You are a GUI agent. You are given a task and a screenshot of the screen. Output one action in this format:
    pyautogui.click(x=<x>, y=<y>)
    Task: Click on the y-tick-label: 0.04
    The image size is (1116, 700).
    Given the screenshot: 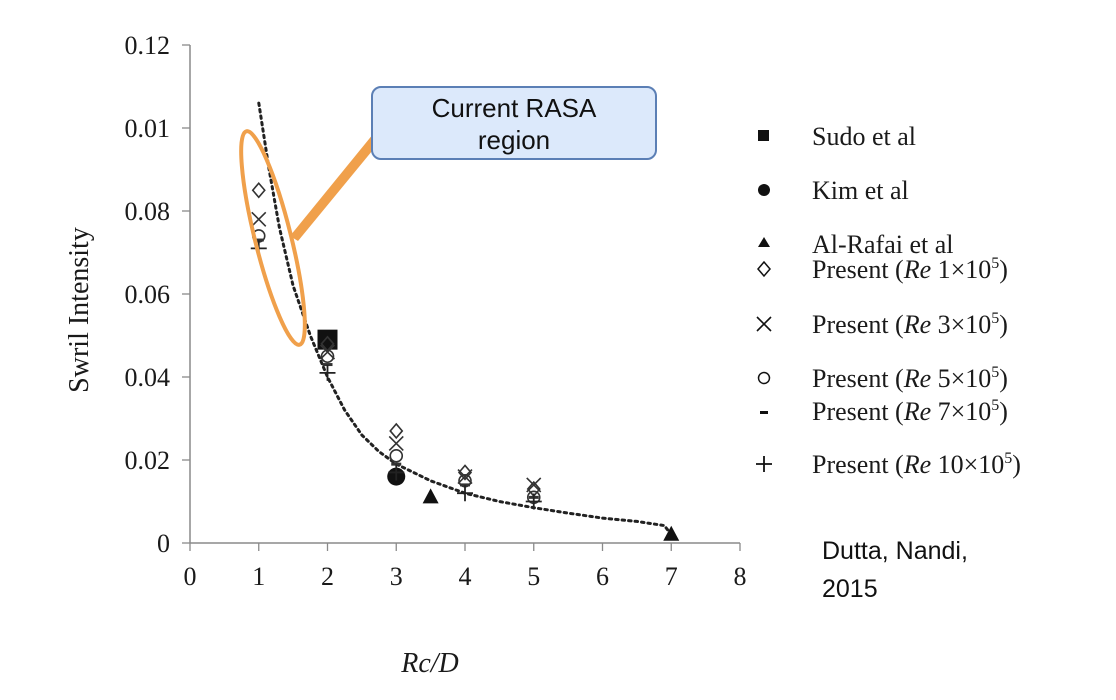 What is the action you would take?
    pyautogui.click(x=148, y=377)
    